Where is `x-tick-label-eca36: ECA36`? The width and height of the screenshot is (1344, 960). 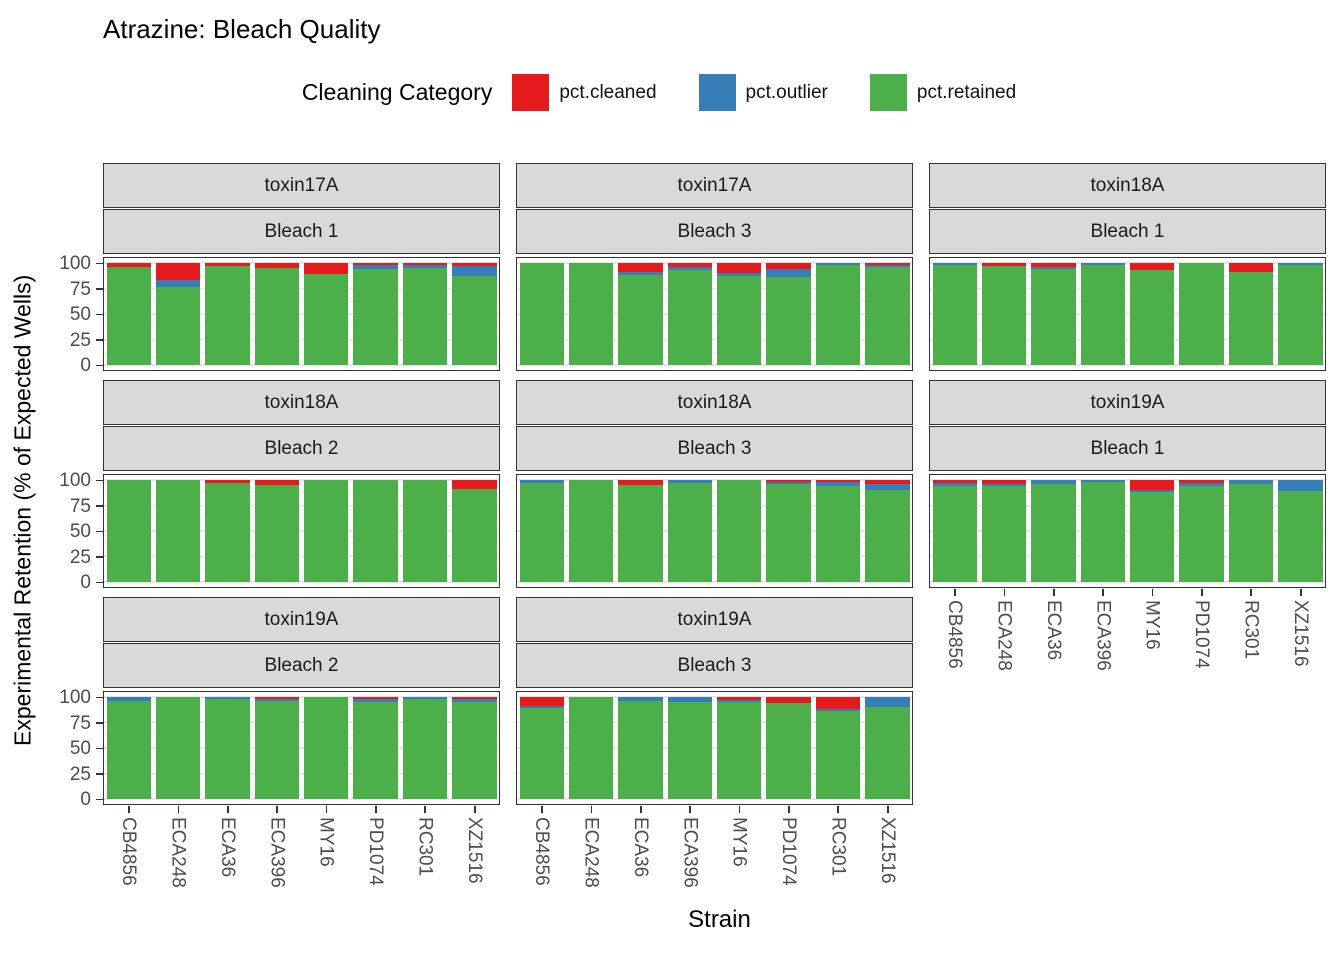 x-tick-label-eca36: ECA36 is located at coordinates (640, 847).